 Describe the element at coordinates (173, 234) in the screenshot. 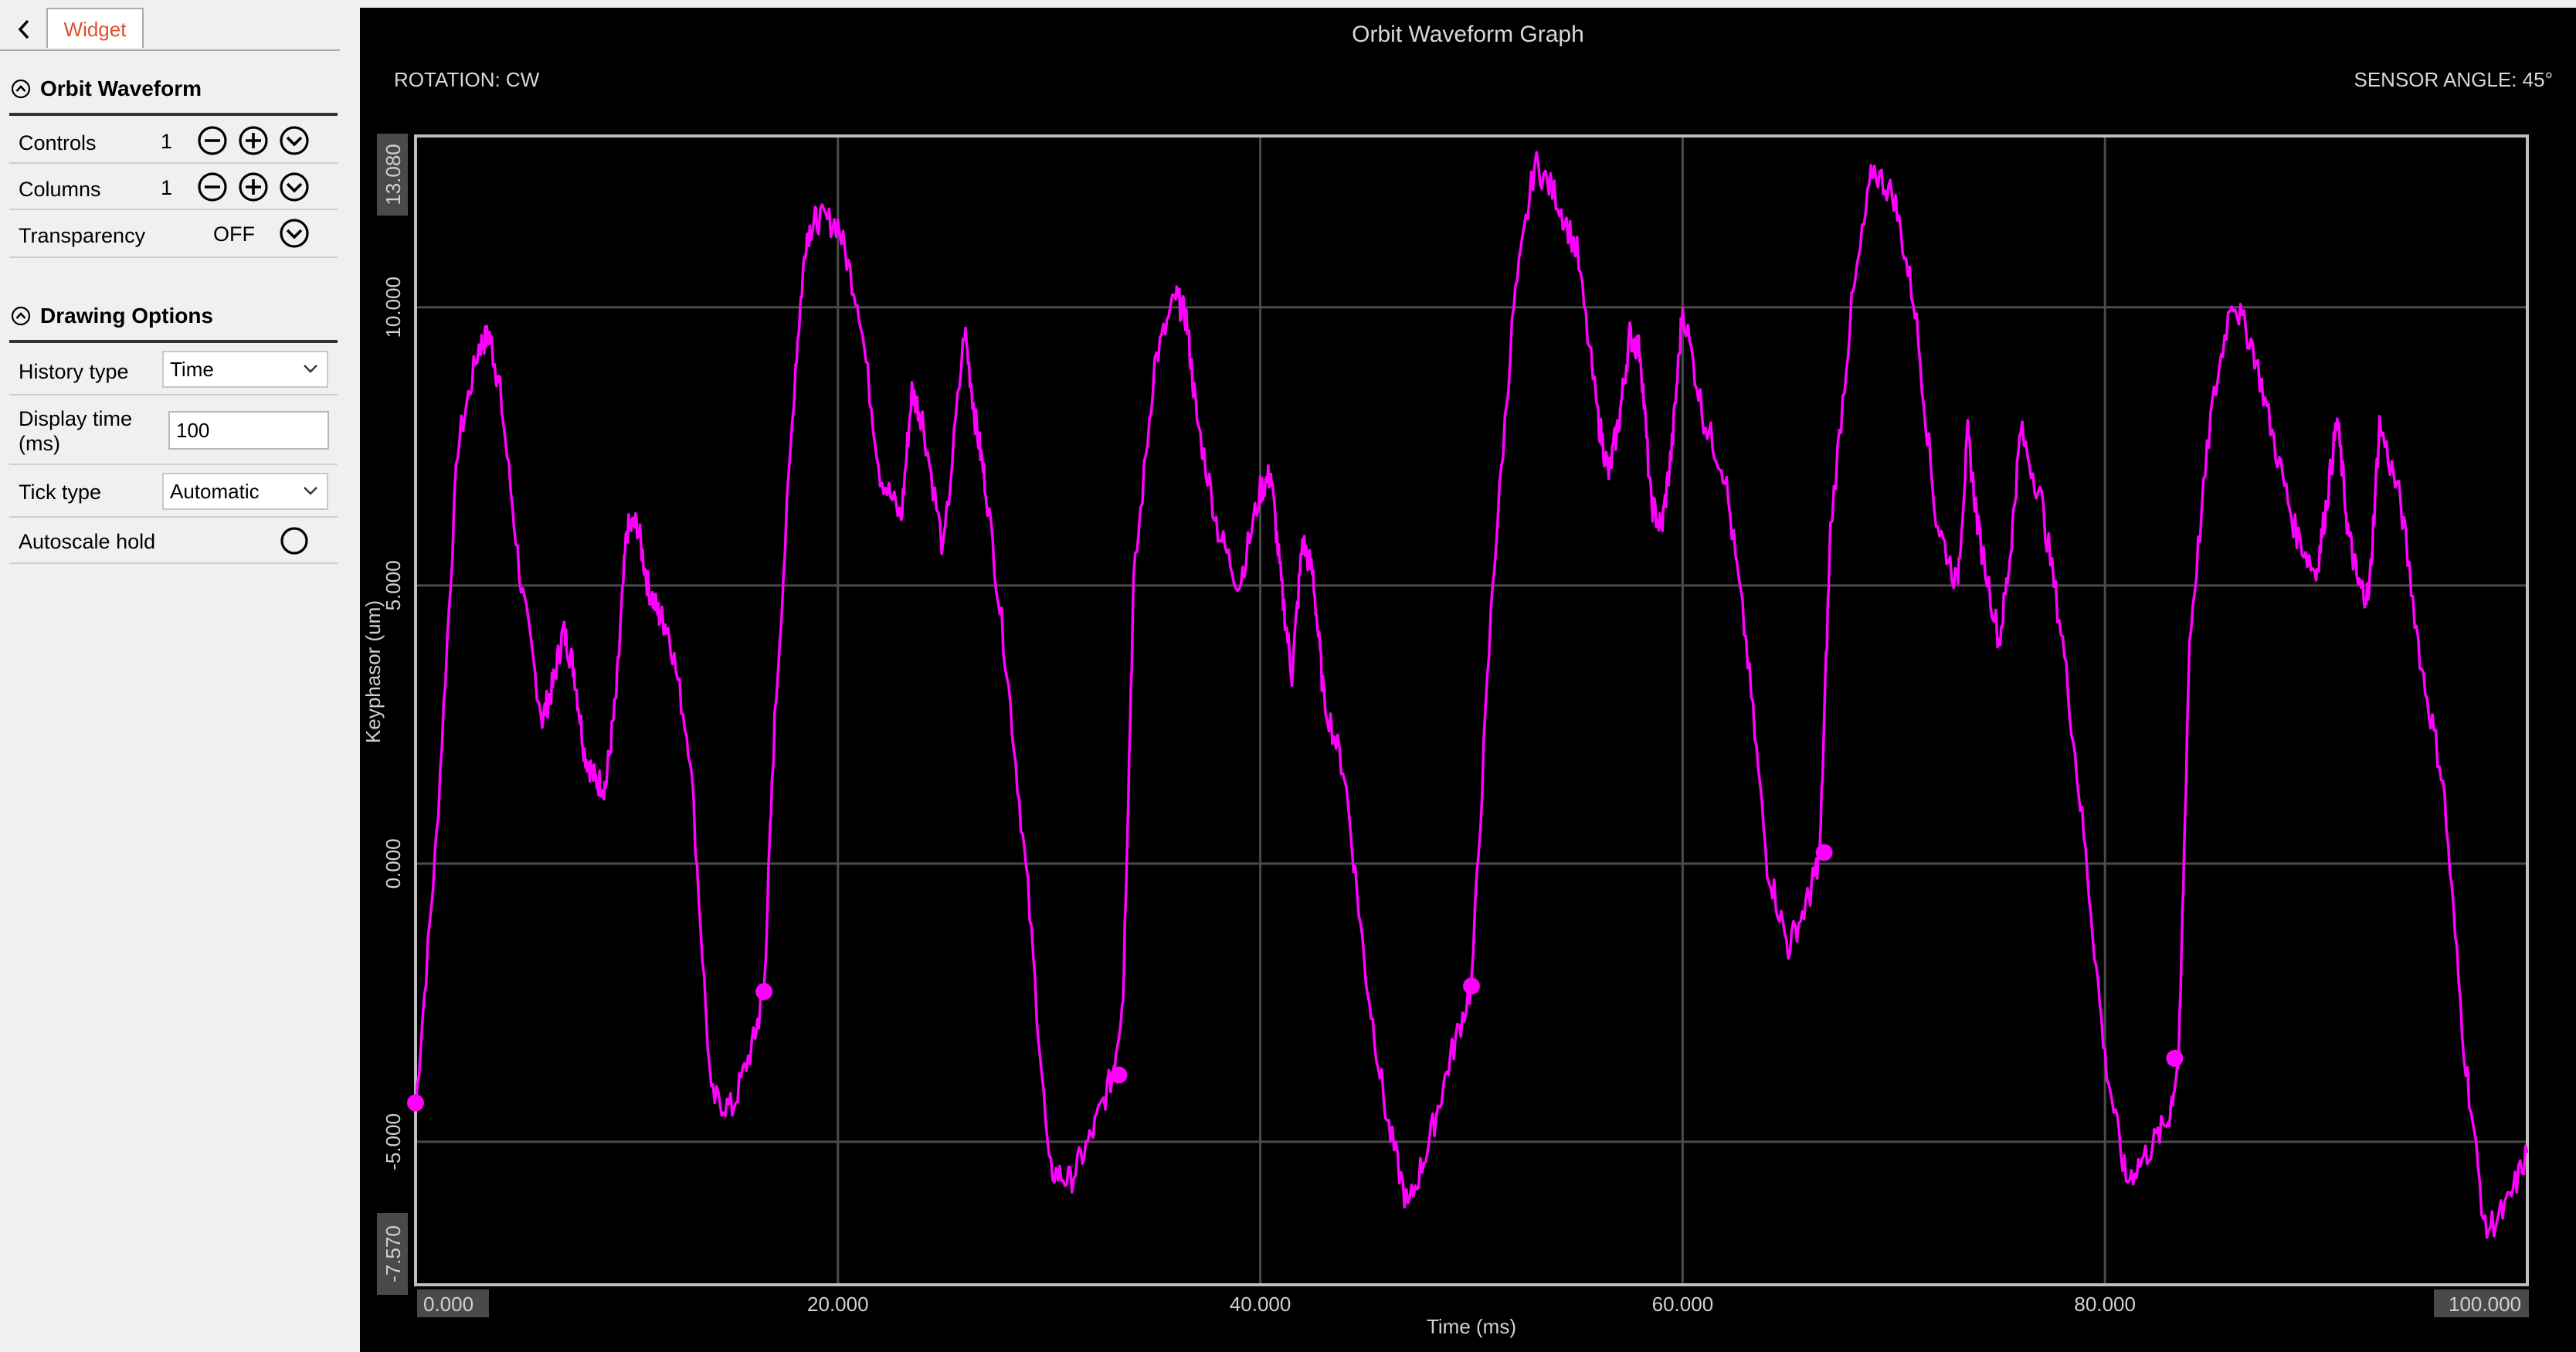

I see `row-transparency: Transparency OFF` at that location.